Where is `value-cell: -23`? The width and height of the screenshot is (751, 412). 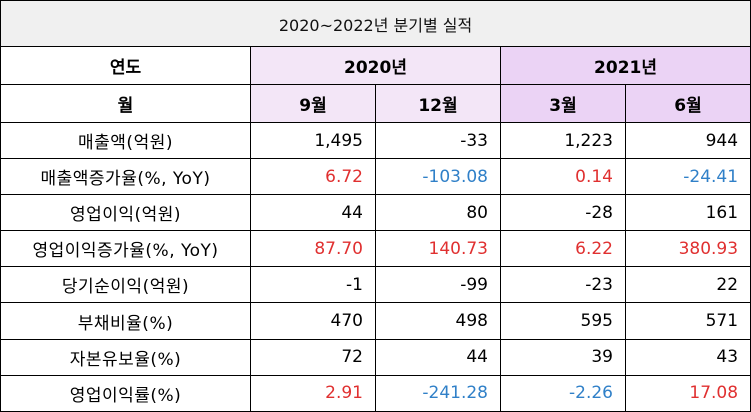 value-cell: -23 is located at coordinates (563, 285).